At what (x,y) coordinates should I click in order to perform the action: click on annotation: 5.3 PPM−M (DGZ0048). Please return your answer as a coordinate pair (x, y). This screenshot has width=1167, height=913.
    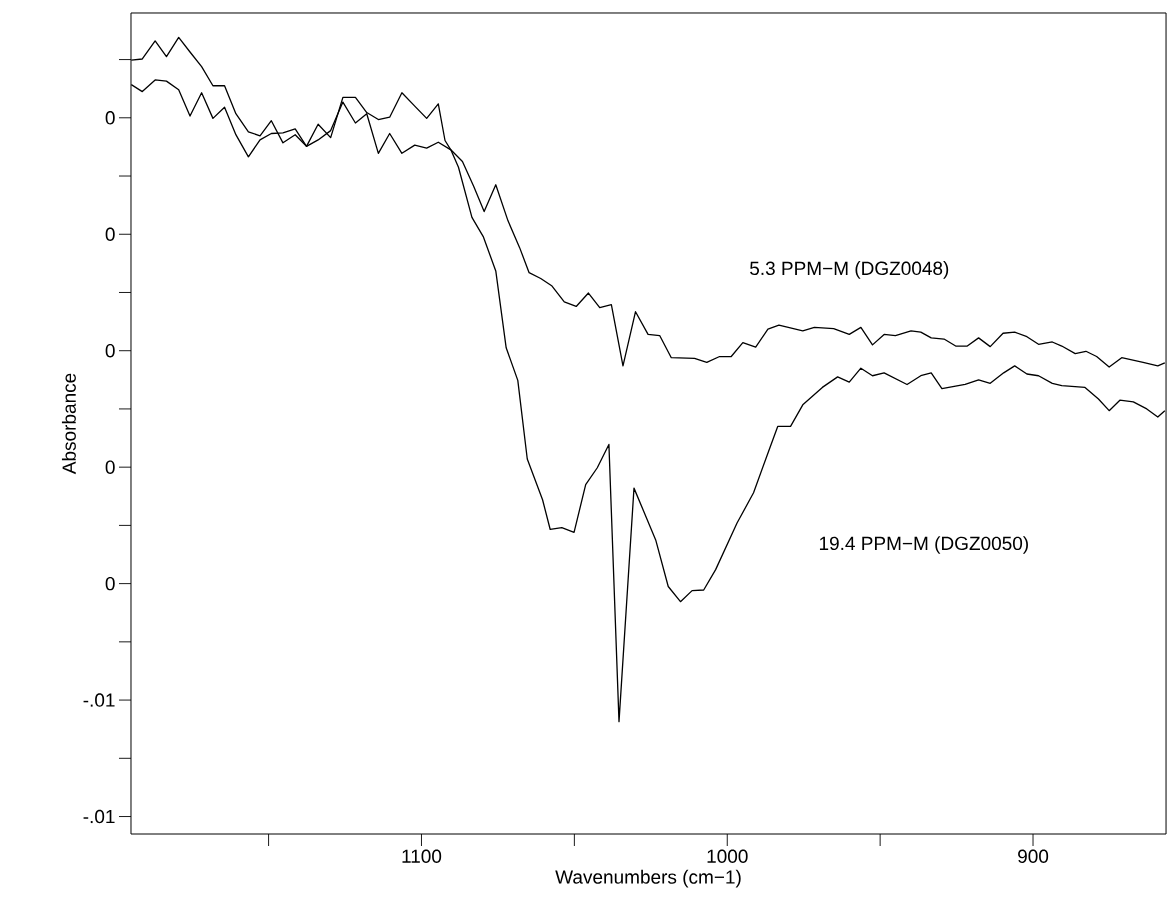
    Looking at the image, I should click on (849, 270).